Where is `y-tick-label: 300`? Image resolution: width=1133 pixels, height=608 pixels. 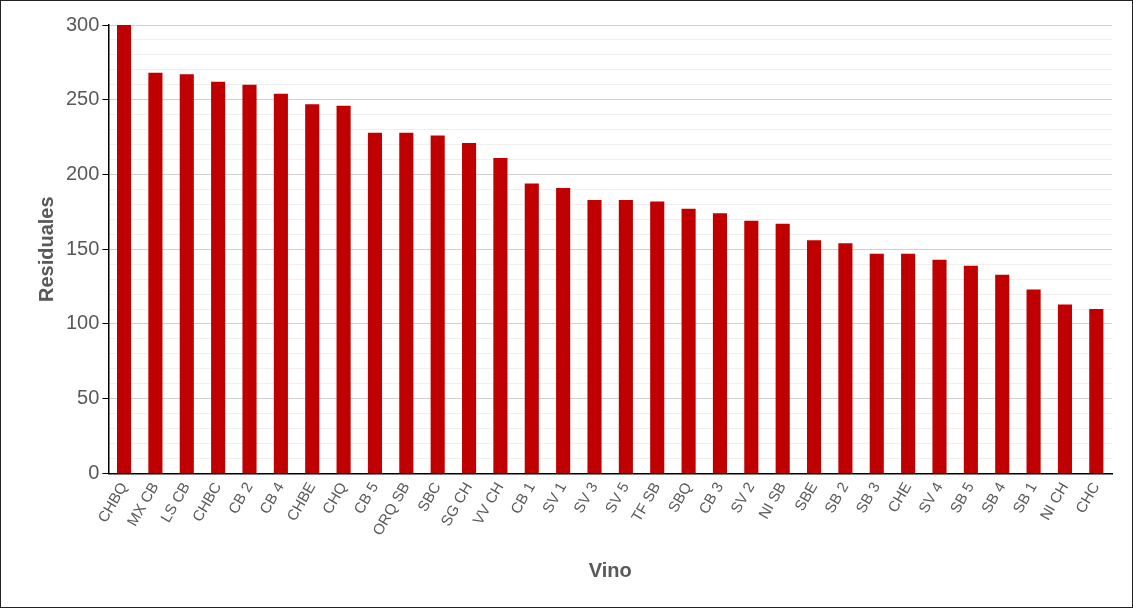
y-tick-label: 300 is located at coordinates (82, 23).